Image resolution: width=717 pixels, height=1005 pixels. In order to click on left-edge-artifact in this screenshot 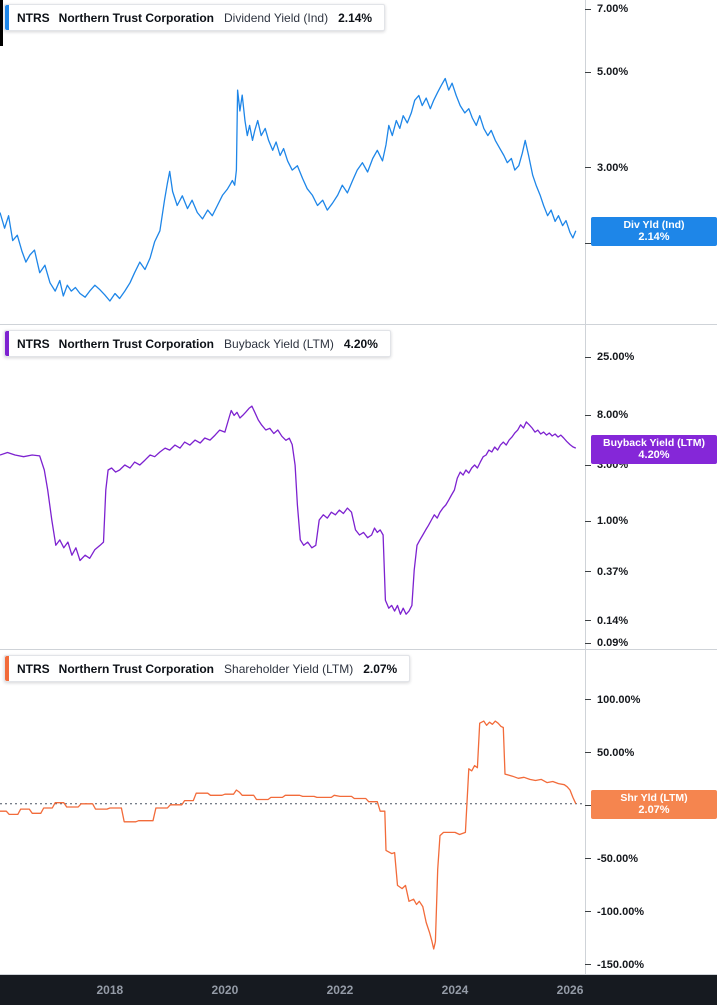, I will do `click(1, 23)`.